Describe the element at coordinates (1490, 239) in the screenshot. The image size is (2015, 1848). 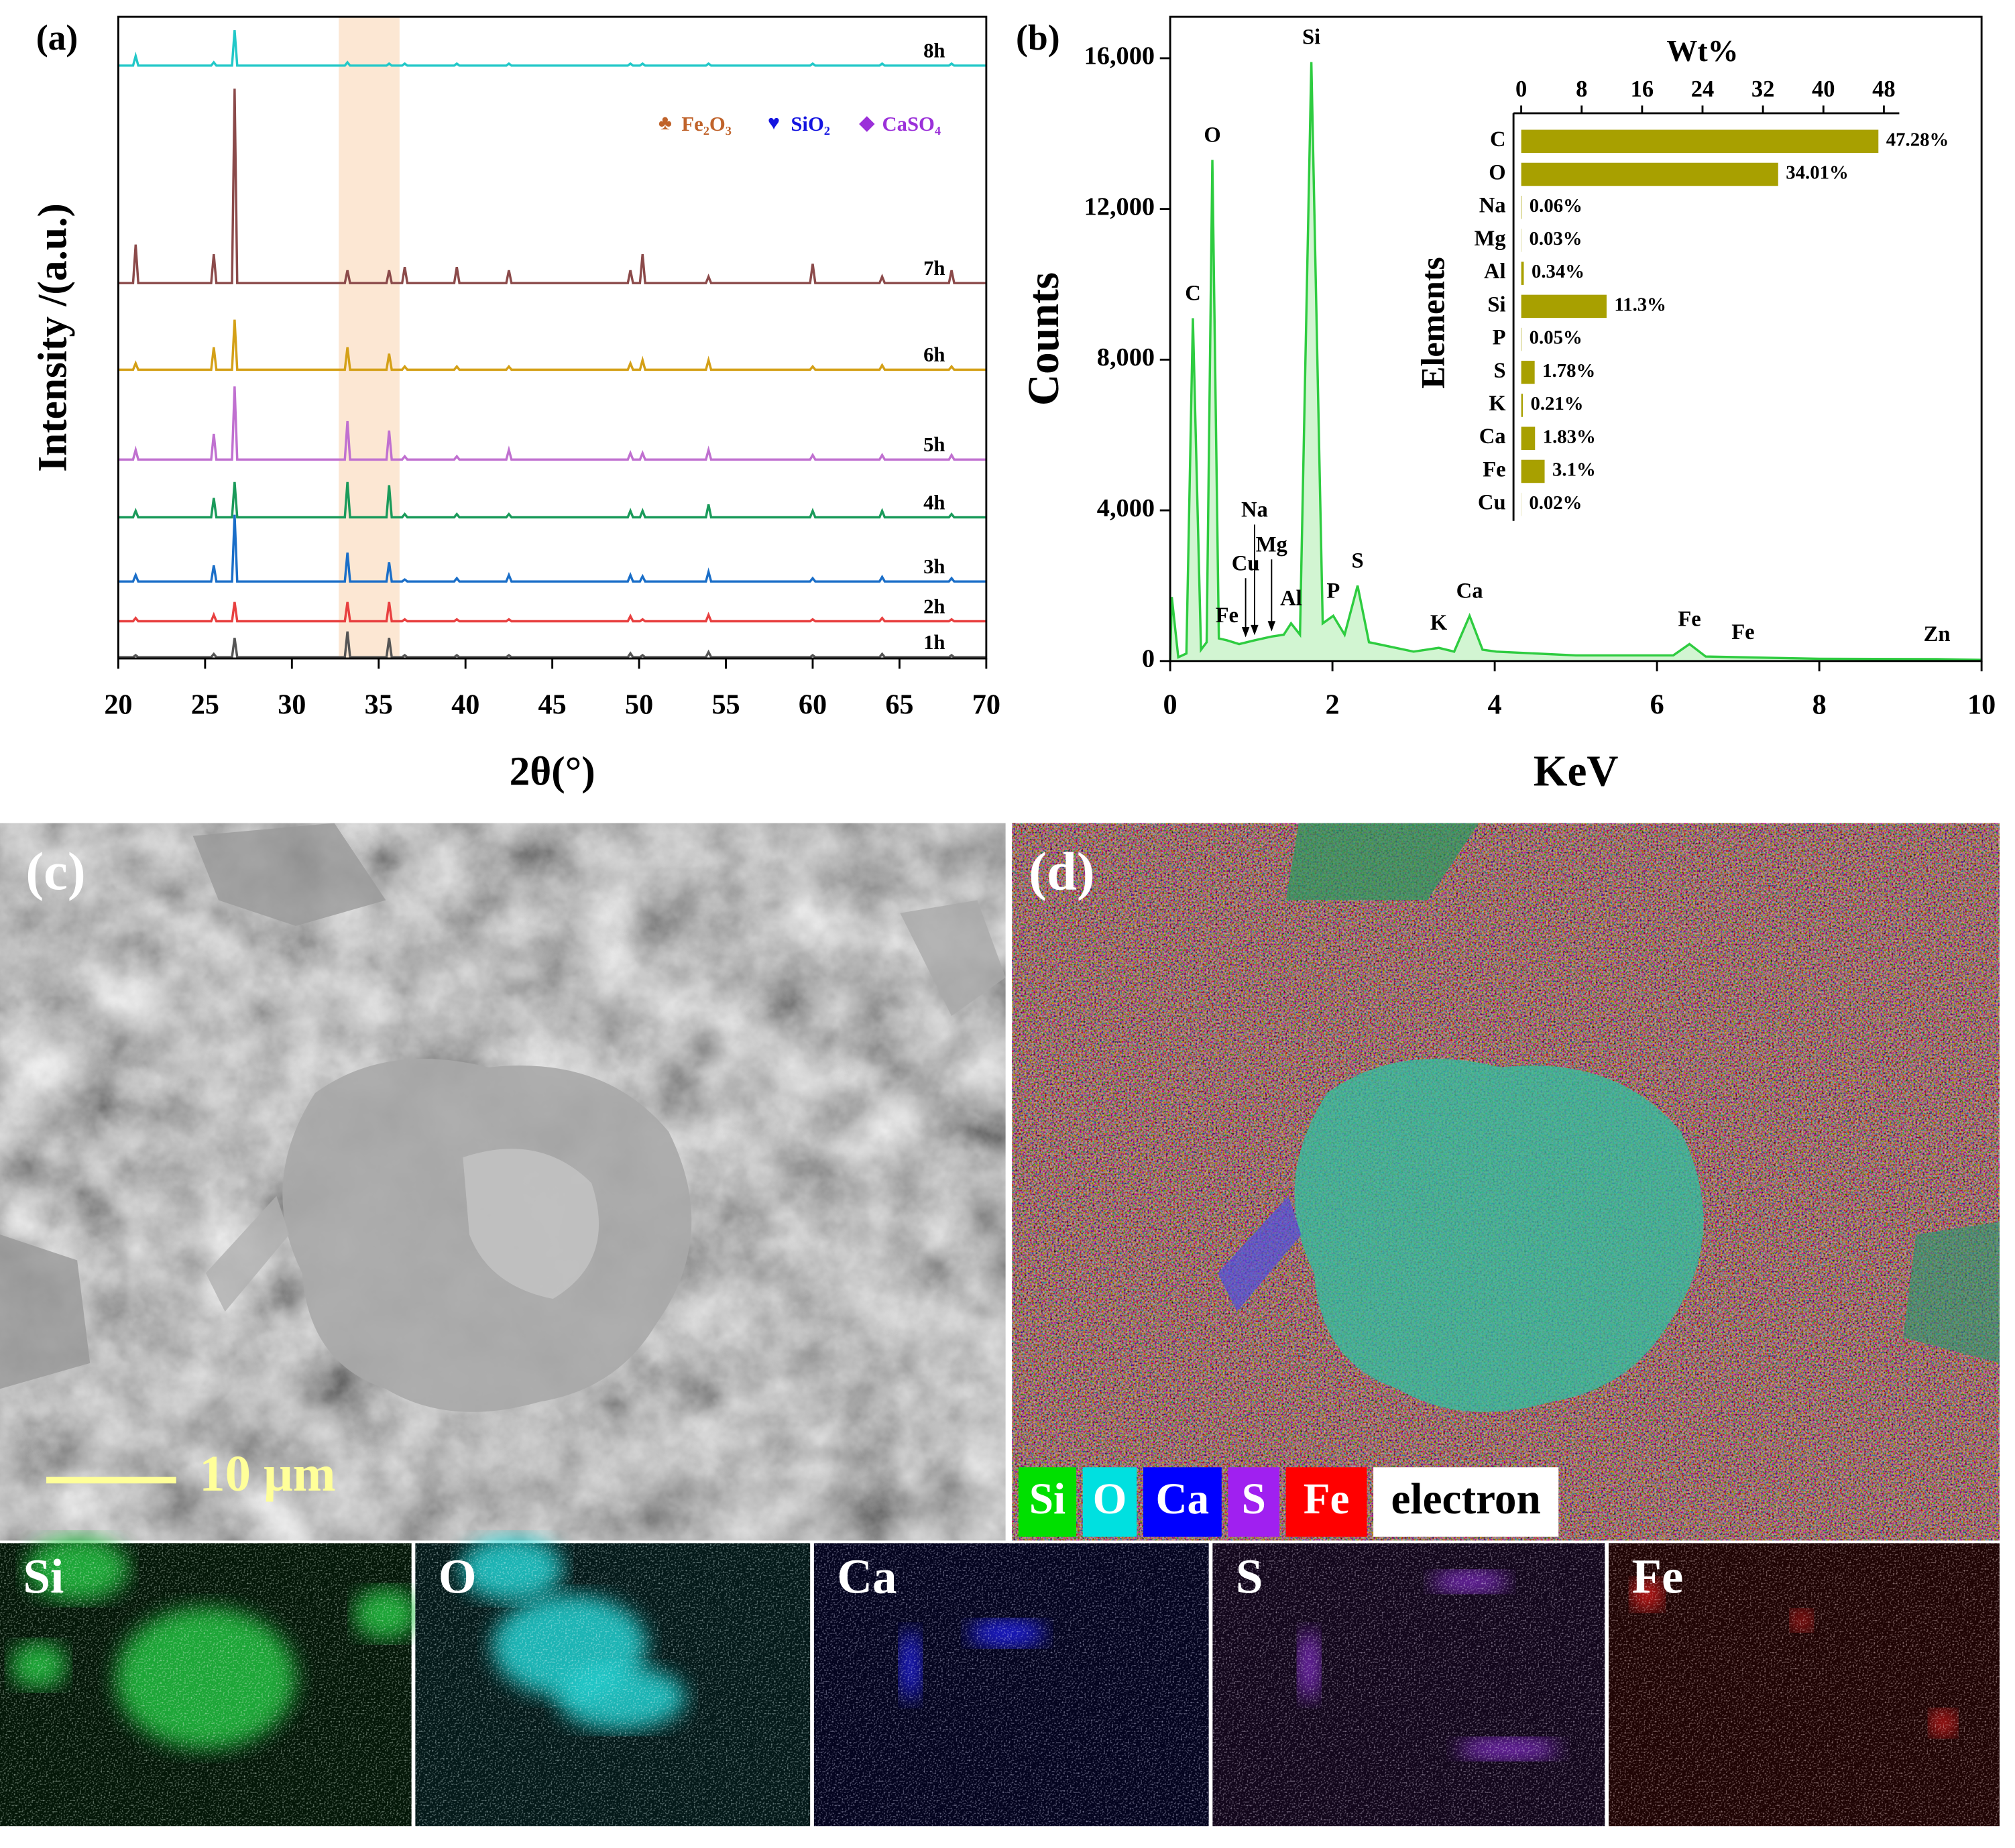
I see `category-label: Mg` at that location.